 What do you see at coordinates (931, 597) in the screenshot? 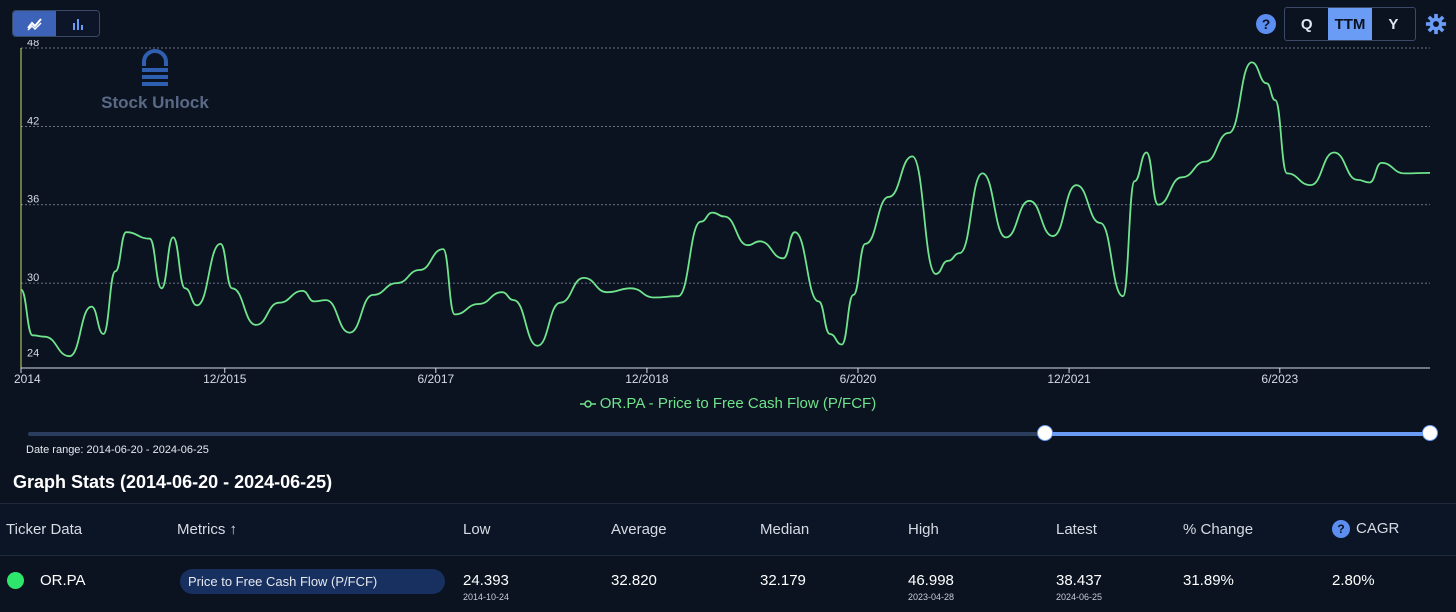
I see `high-date: 2023-04-28` at bounding box center [931, 597].